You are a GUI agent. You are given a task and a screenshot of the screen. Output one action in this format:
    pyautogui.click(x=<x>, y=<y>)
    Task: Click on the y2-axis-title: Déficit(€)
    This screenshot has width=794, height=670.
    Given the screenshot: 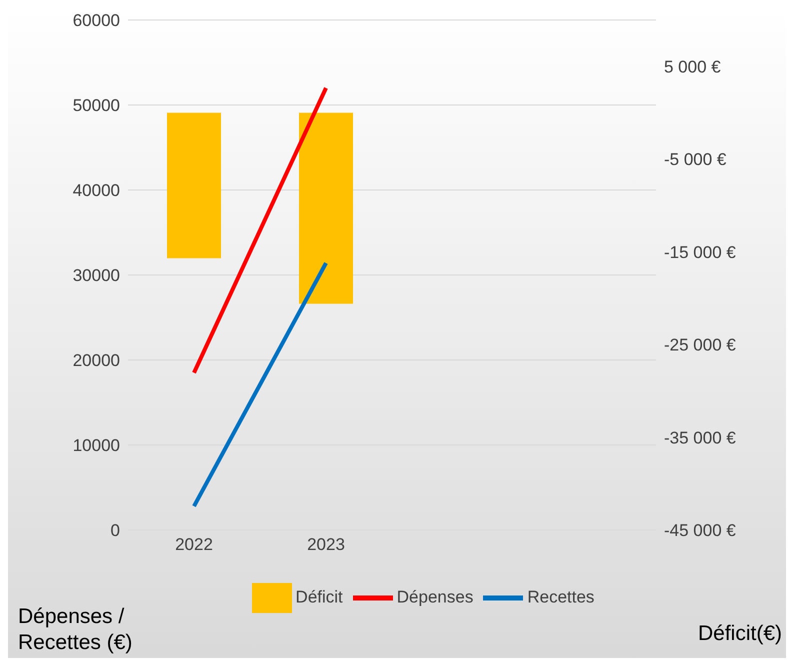 What is the action you would take?
    pyautogui.click(x=740, y=634)
    